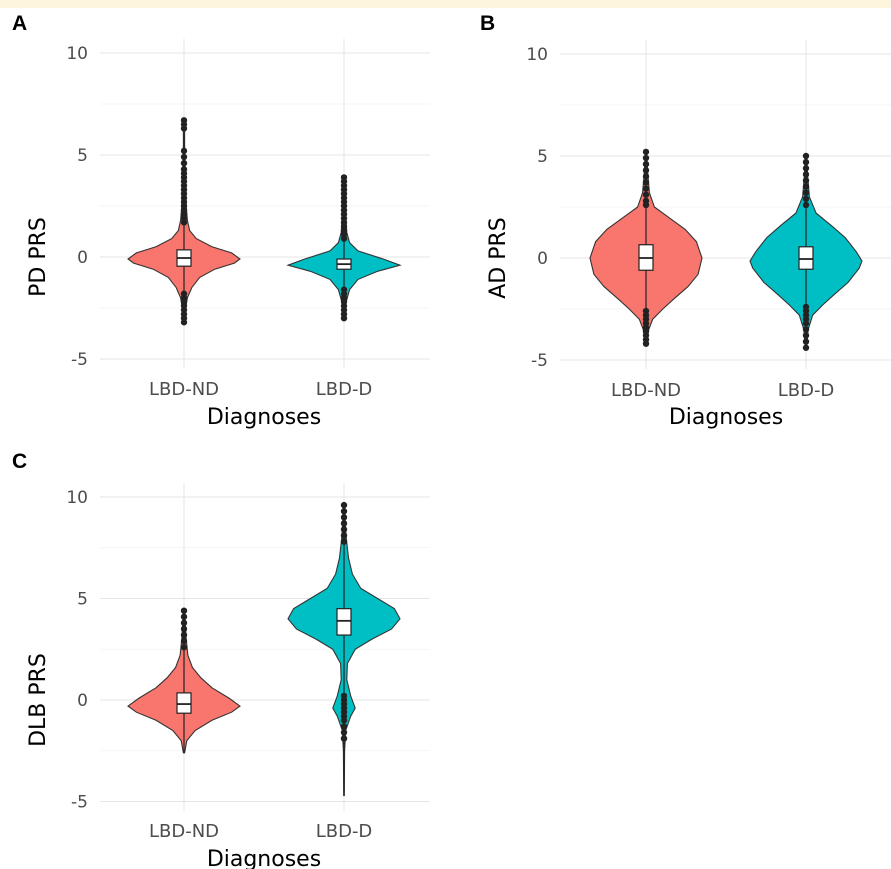 This screenshot has height=869, width=891. I want to click on y-axis-title: AD PRS, so click(498, 258).